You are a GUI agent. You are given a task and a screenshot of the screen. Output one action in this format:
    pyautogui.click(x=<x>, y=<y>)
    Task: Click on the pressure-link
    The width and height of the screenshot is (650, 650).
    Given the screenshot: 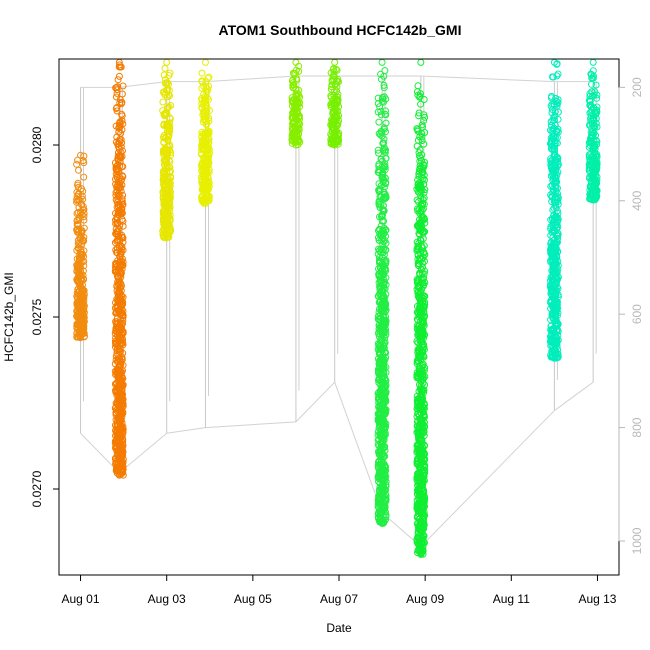 What is the action you would take?
    pyautogui.click(x=487, y=478)
    